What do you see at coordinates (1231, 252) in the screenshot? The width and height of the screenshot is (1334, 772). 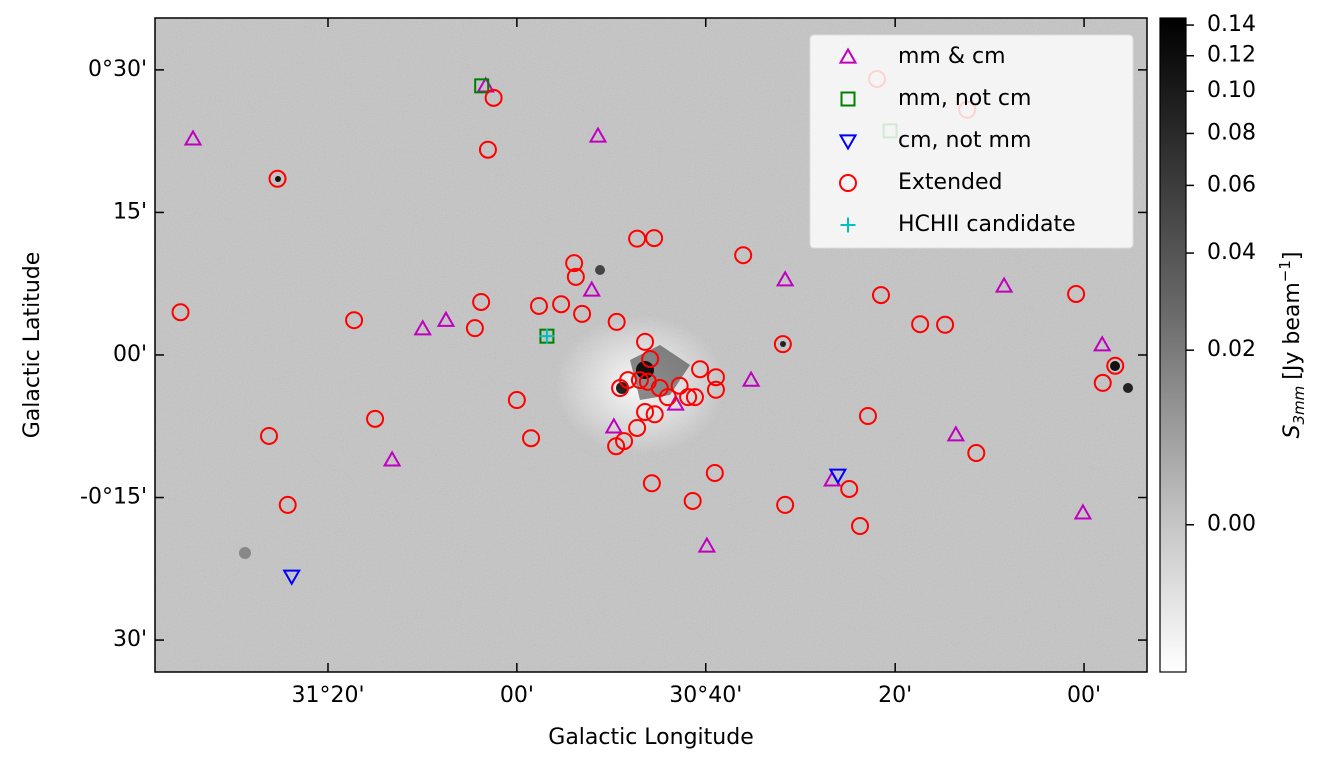 I see `colorbar-tick-label: 0.04` at bounding box center [1231, 252].